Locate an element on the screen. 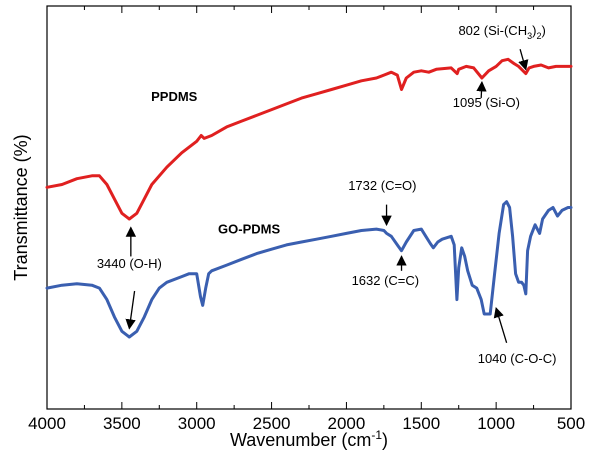 Image resolution: width=589 pixels, height=459 pixels. x-tick-label: 2000 is located at coordinates (347, 423).